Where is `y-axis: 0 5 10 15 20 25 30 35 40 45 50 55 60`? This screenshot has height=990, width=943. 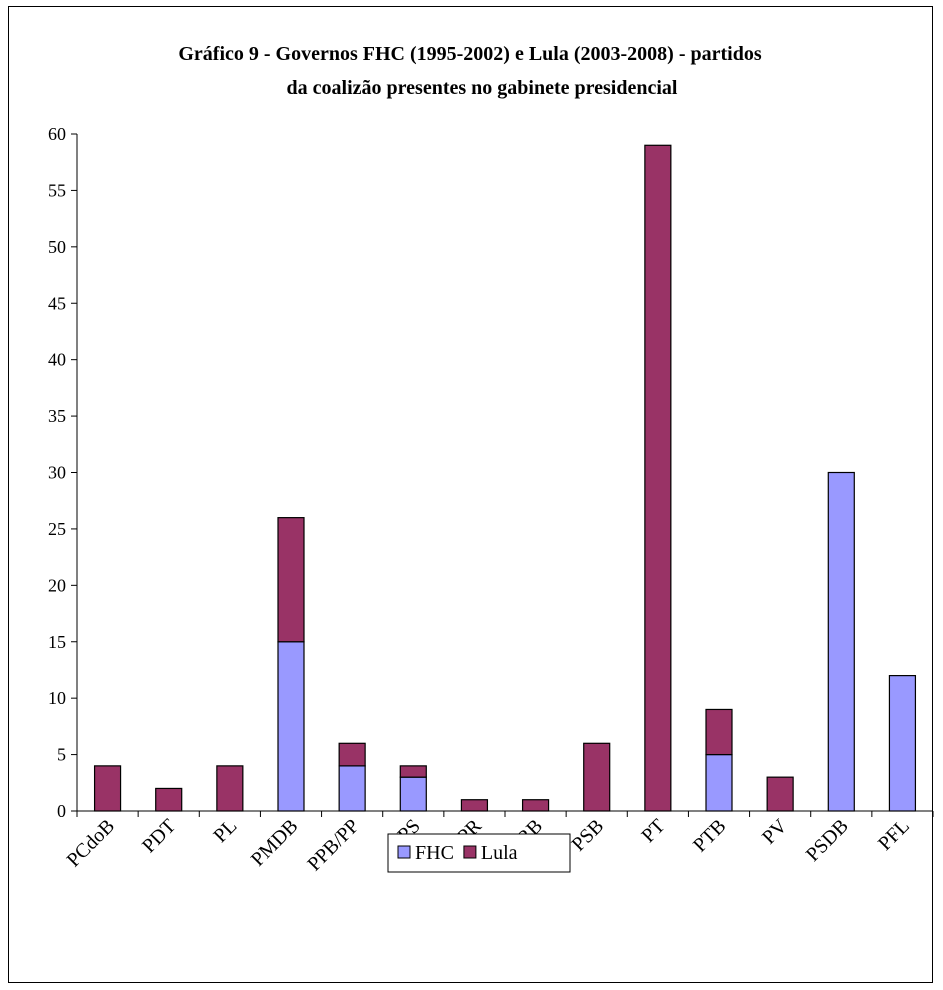 y-axis: 0 5 10 15 20 25 30 35 40 45 50 55 60 is located at coordinates (63, 472).